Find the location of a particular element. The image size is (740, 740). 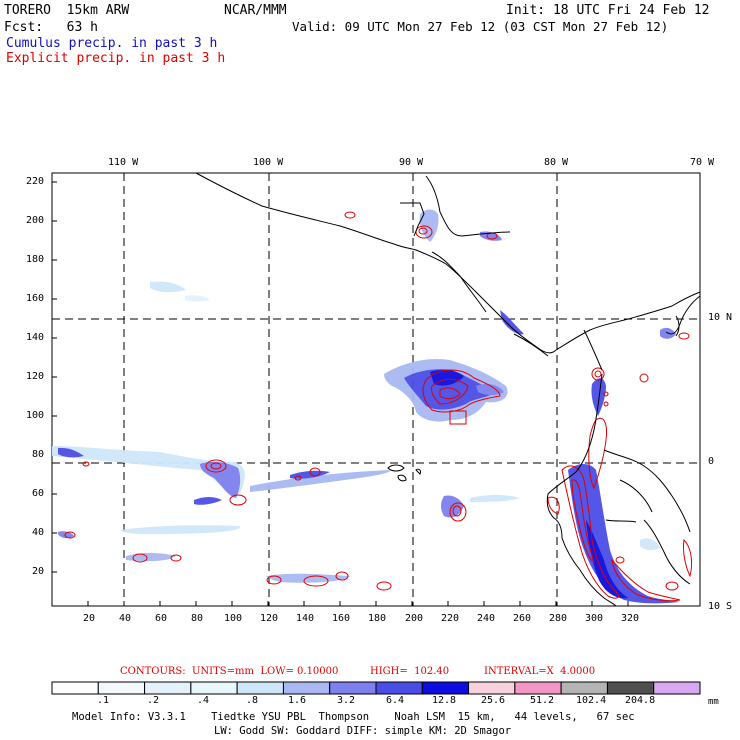

colorbar-label-102.4: 102.4 is located at coordinates (591, 700).